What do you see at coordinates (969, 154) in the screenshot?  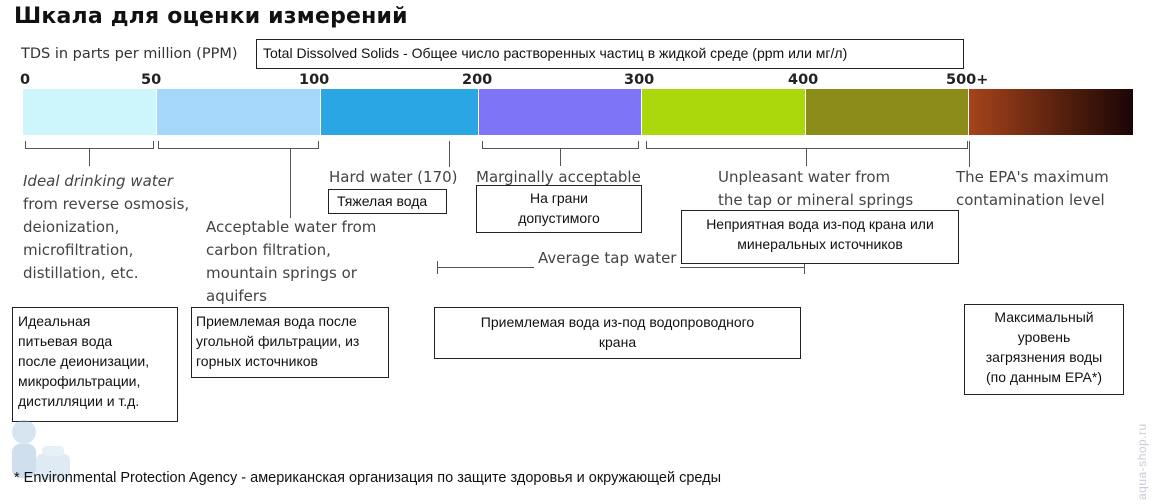 I see `epa-marker` at bounding box center [969, 154].